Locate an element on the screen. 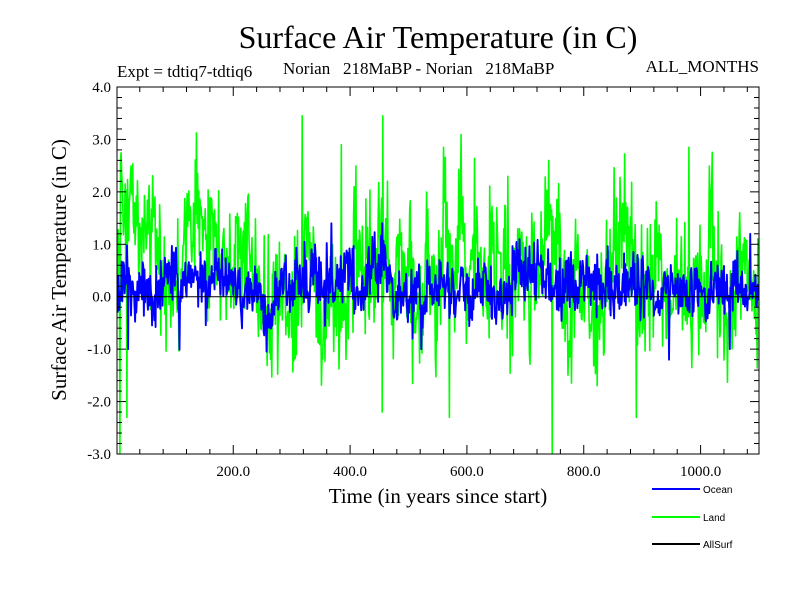  y-tick-label: 4.0 is located at coordinates (101, 88).